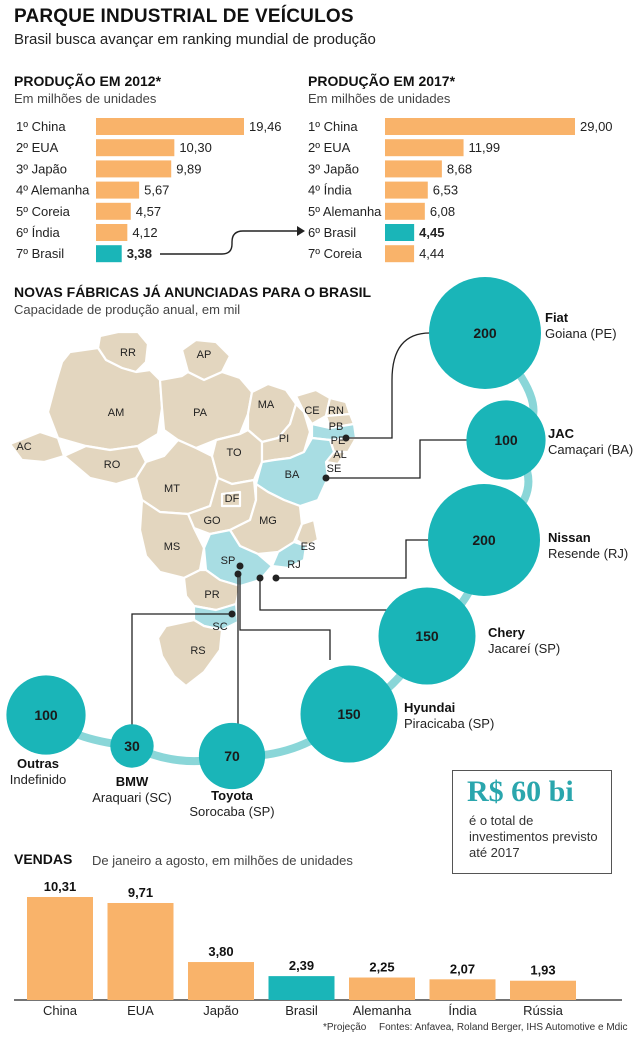  I want to click on chart-2012-title: PRODUÇÃO EM 2012*, so click(88, 81).